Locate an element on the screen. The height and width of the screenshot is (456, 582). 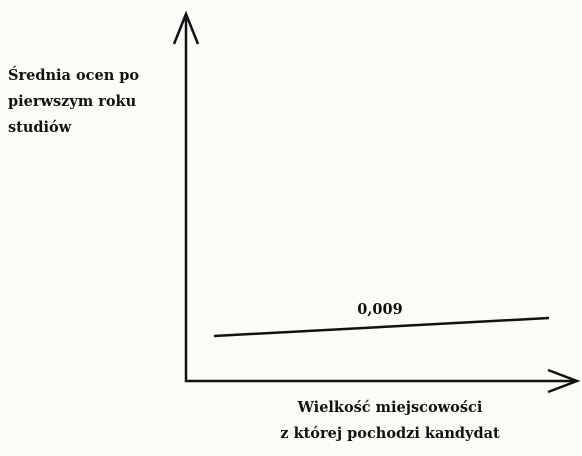
x-axis-arrow is located at coordinates (564, 381).